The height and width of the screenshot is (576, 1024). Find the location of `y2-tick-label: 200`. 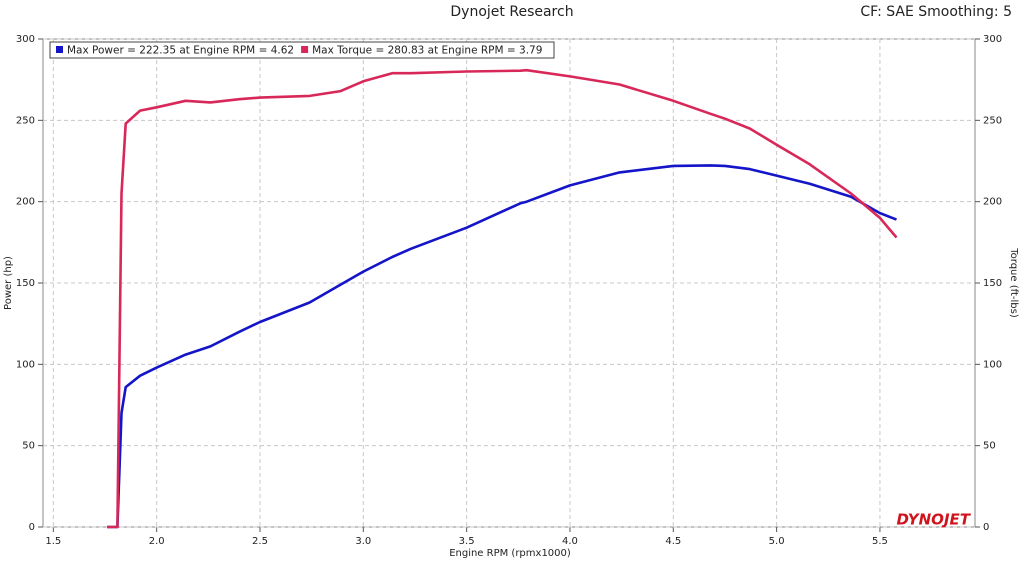

y2-tick-label: 200 is located at coordinates (992, 202).